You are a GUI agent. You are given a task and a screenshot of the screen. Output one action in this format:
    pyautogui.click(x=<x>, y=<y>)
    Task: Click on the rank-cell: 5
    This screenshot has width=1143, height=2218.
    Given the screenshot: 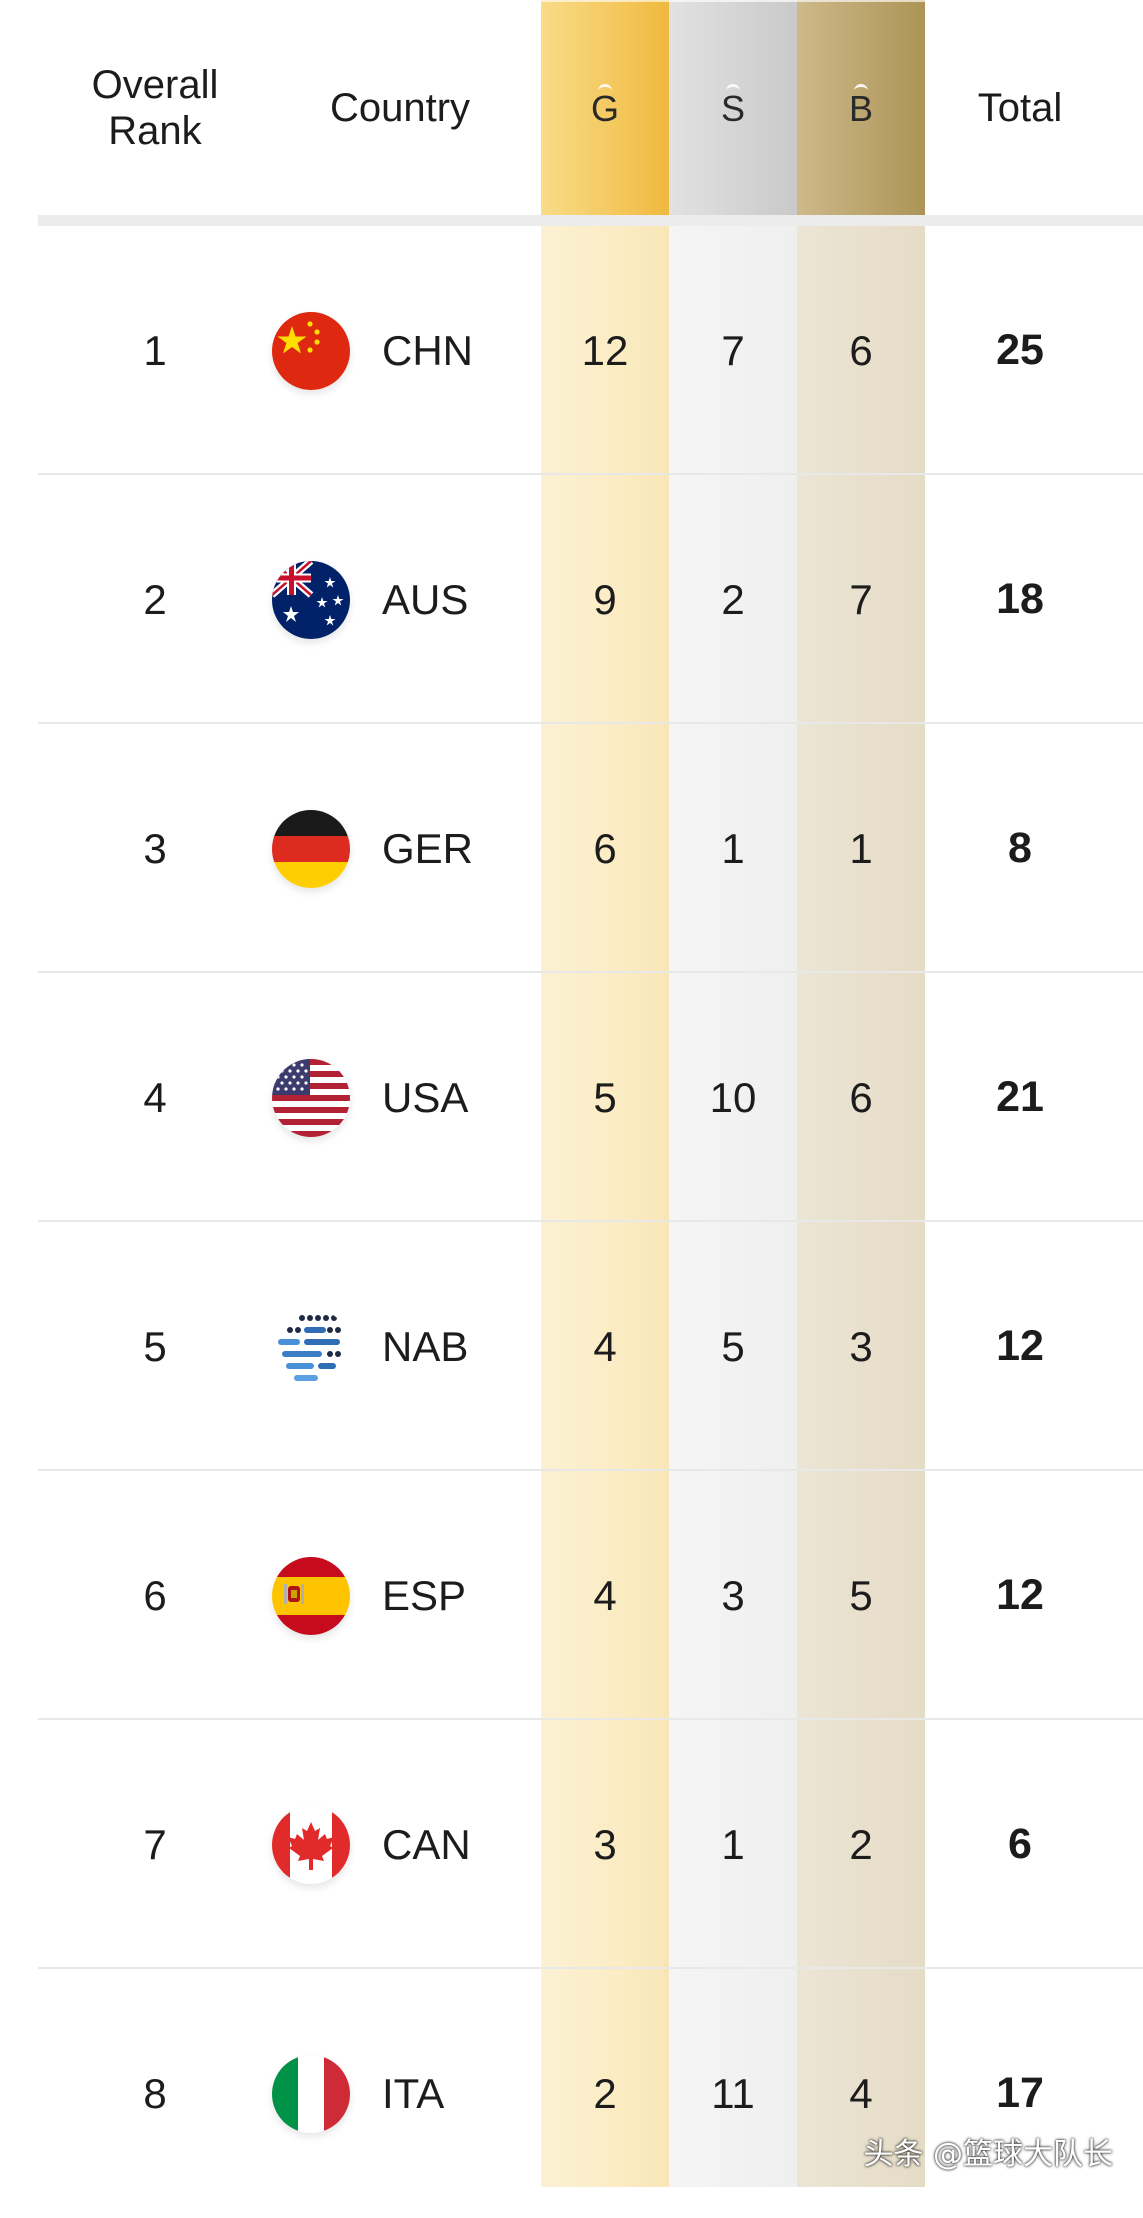 What is the action you would take?
    pyautogui.click(x=155, y=1346)
    